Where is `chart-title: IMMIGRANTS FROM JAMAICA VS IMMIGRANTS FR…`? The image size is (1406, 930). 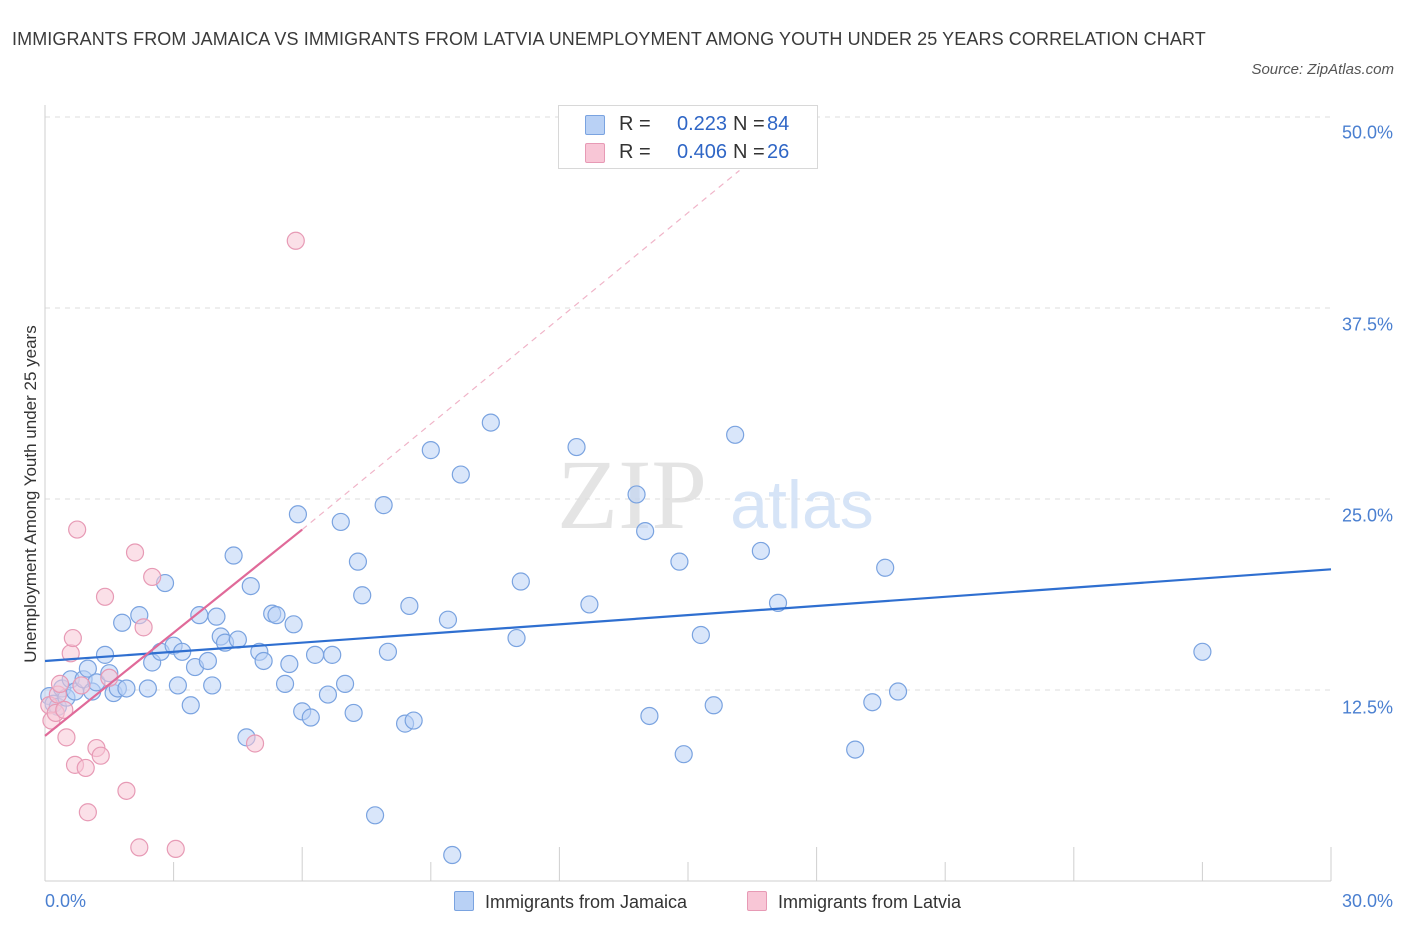 chart-title: IMMIGRANTS FROM JAMAICA VS IMMIGRANTS FR… is located at coordinates (609, 39).